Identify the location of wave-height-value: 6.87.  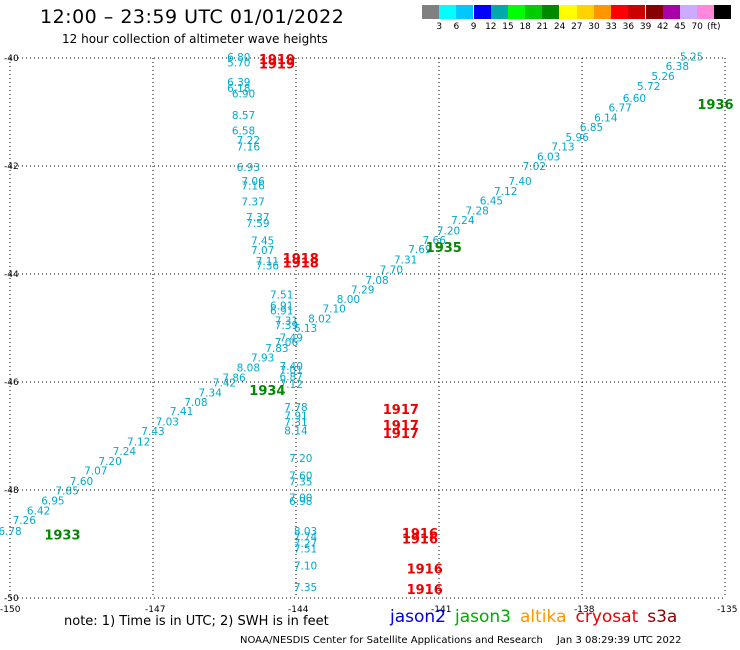
(291, 378).